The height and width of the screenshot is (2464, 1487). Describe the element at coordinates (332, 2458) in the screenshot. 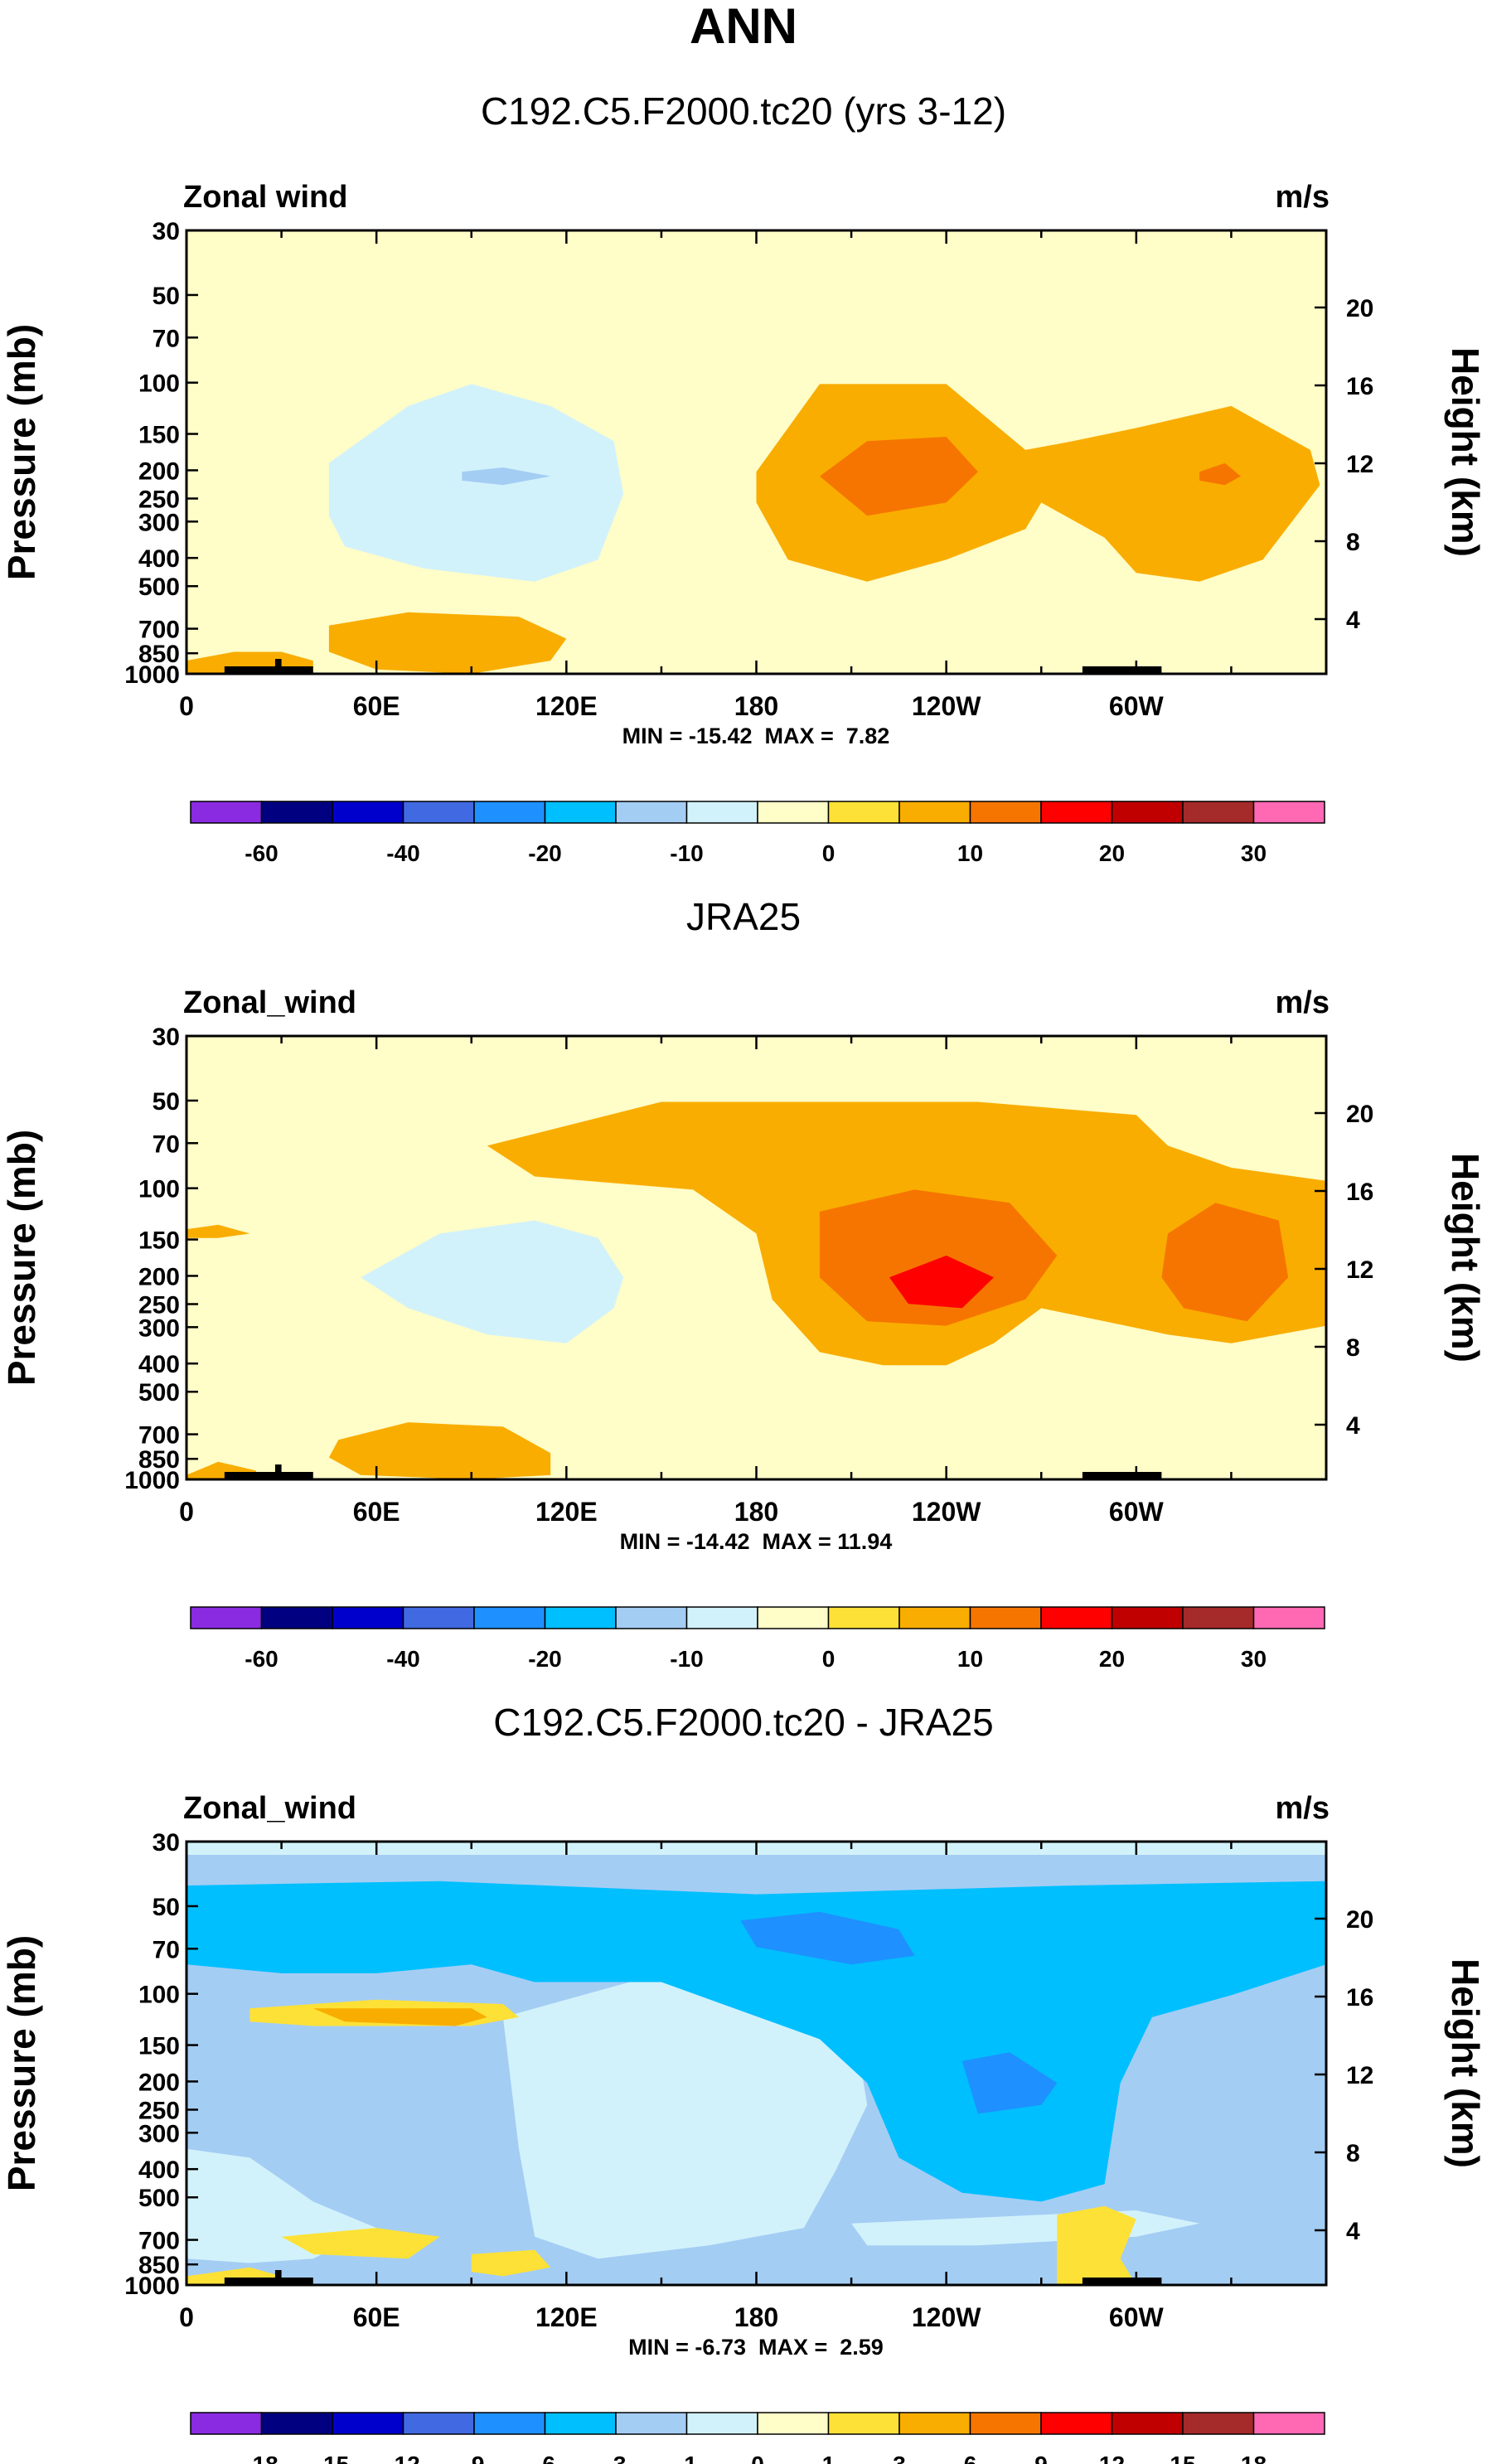

I see `colorbar-label: -15` at that location.